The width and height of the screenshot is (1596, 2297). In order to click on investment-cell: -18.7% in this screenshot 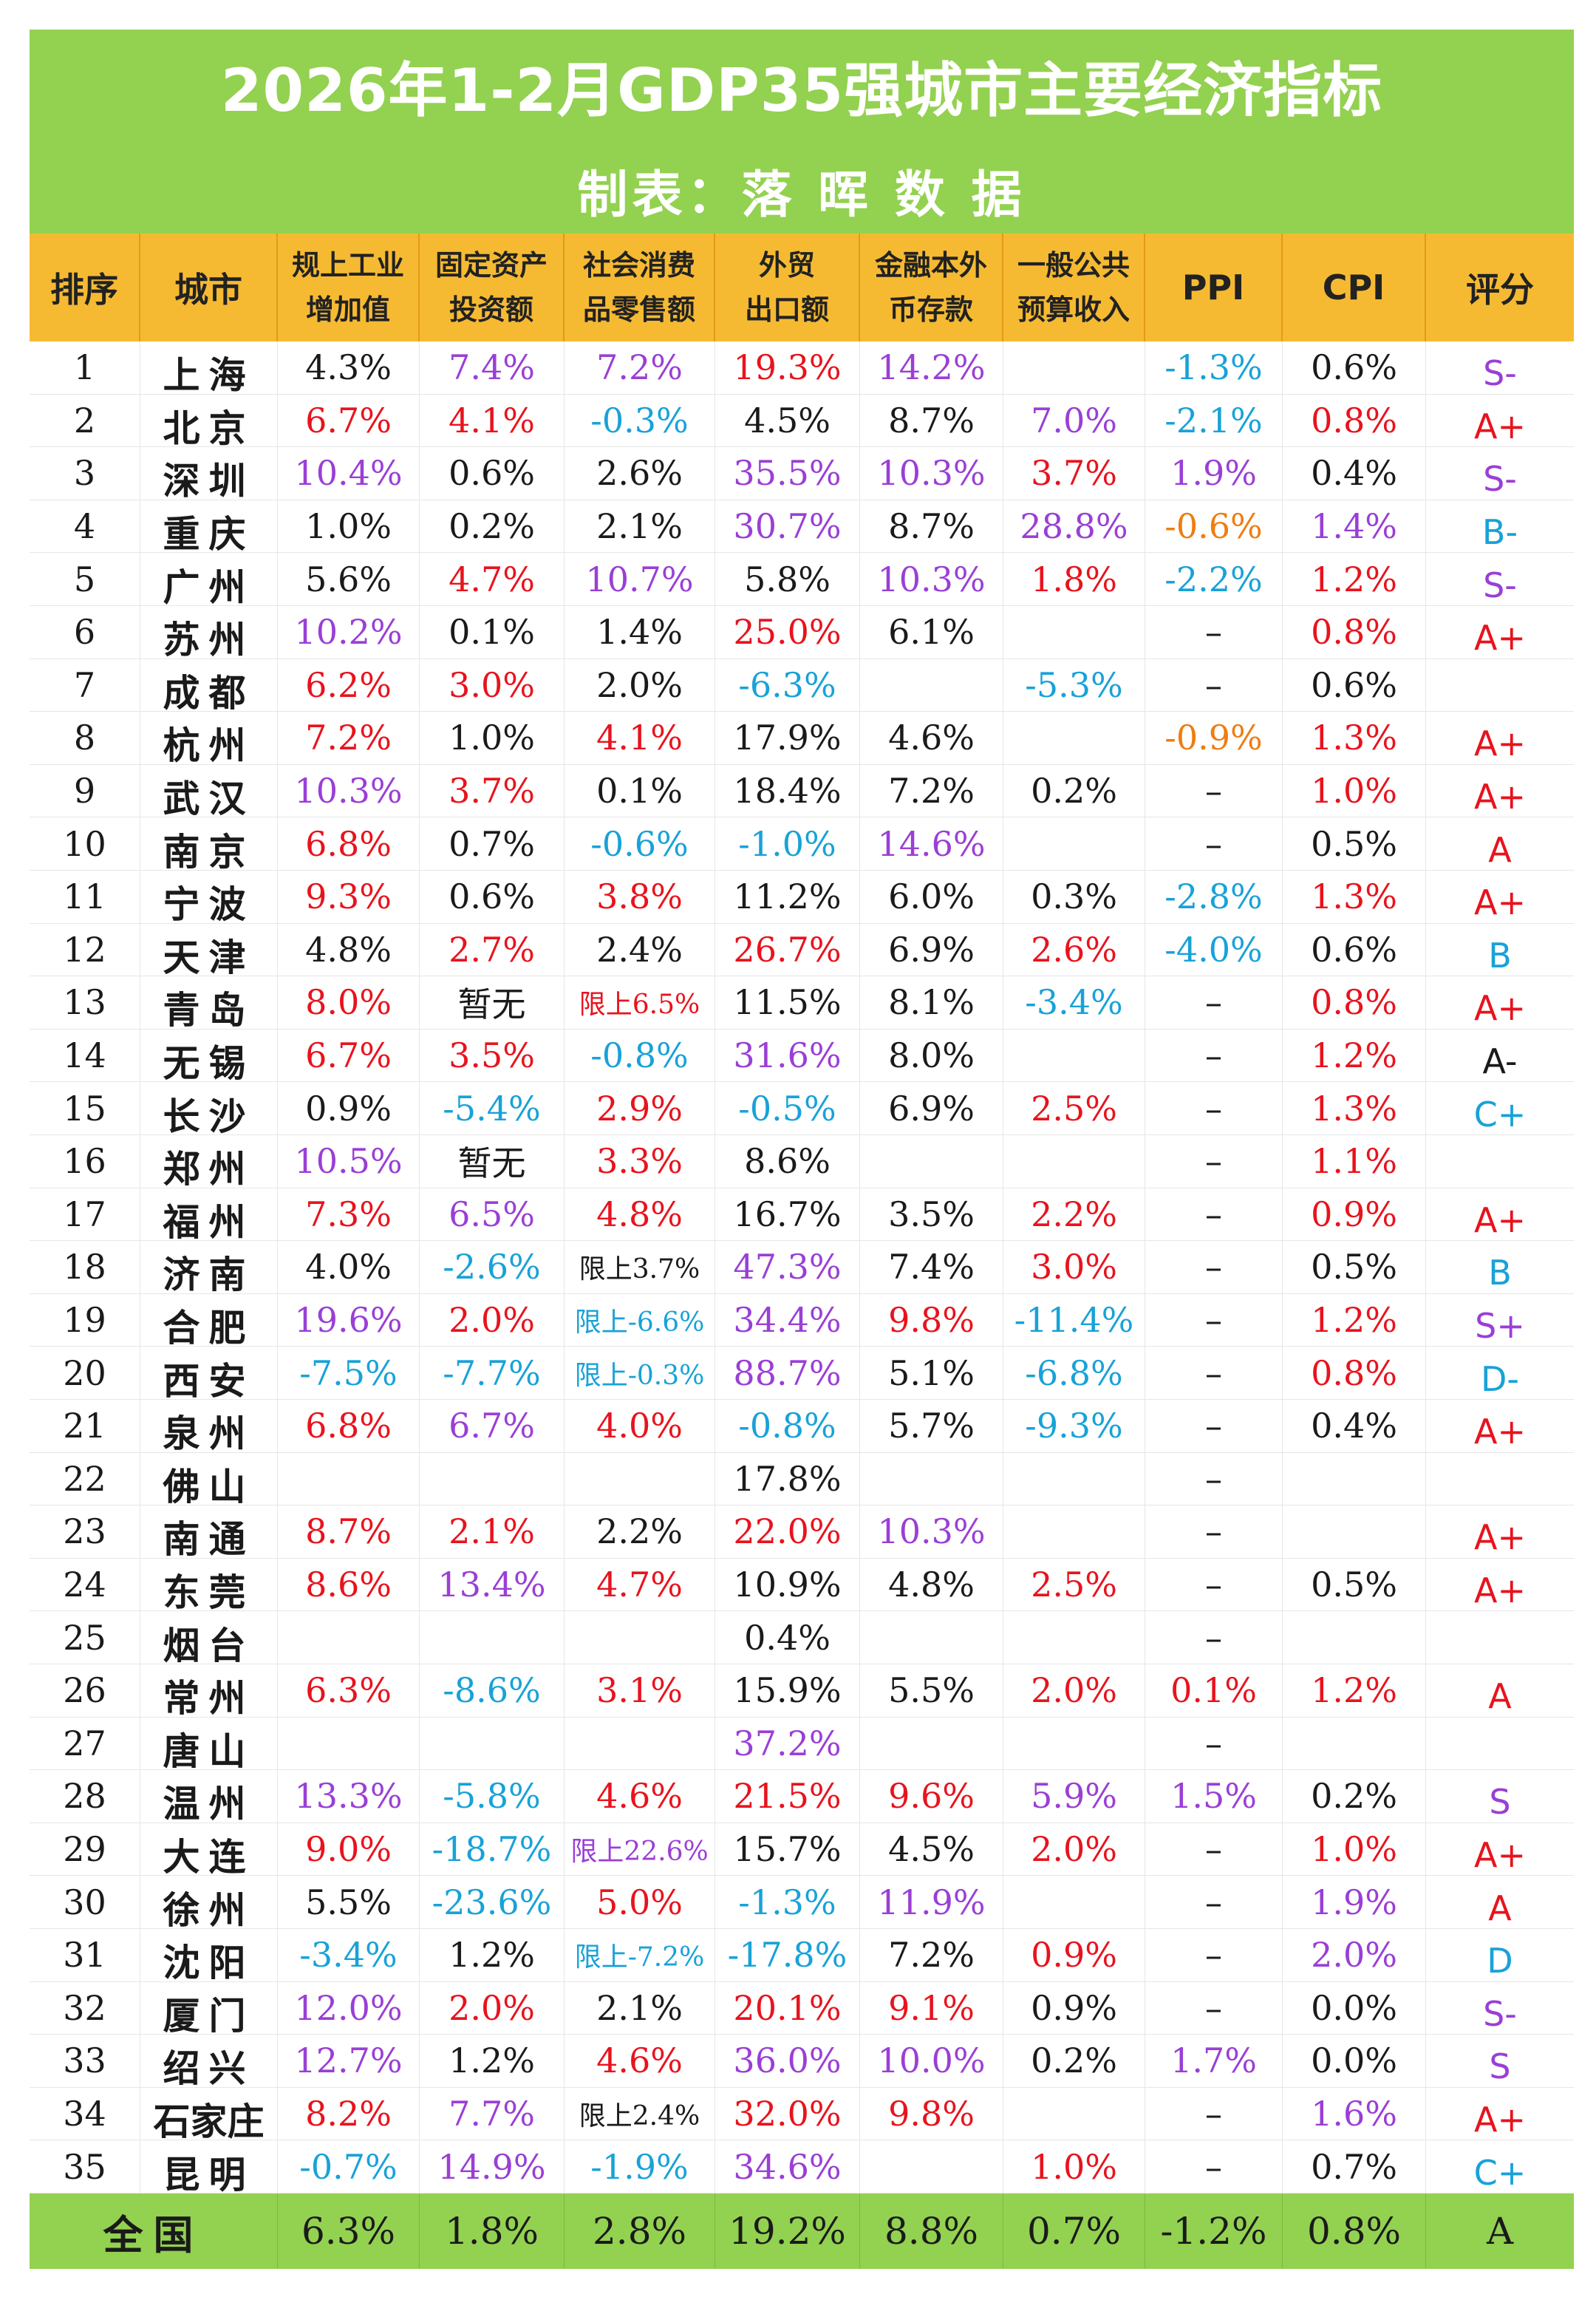, I will do `click(492, 1849)`.